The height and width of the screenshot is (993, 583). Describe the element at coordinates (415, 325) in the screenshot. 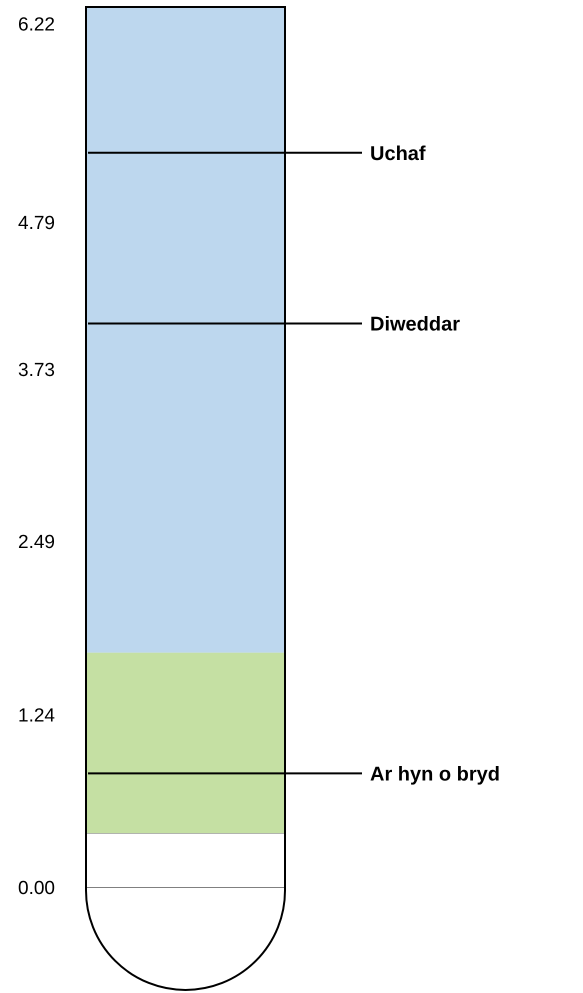

I see `ref-line-label: Diweddar` at that location.